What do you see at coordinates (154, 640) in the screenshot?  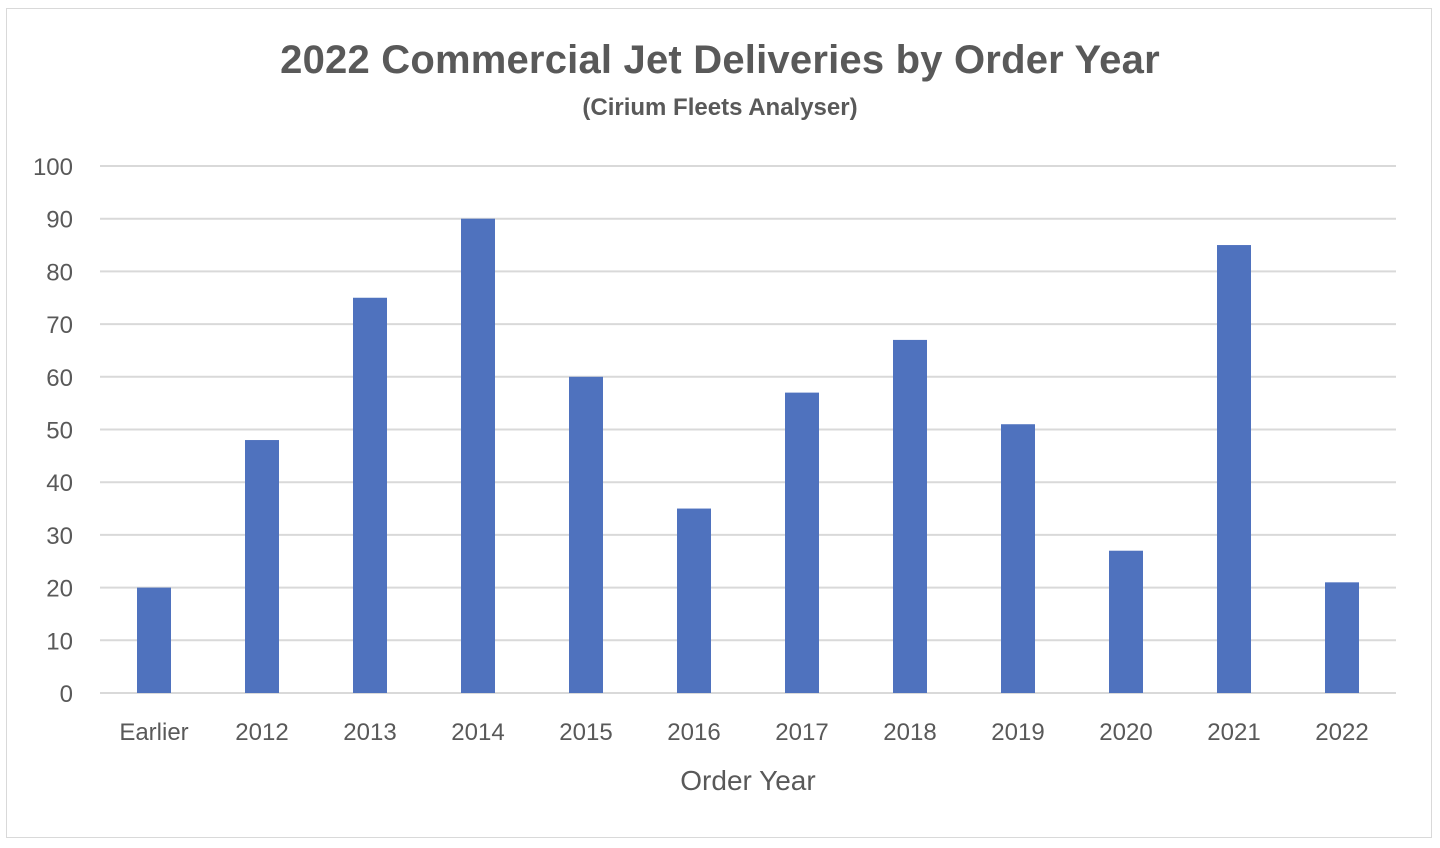 I see `bar-earlier` at bounding box center [154, 640].